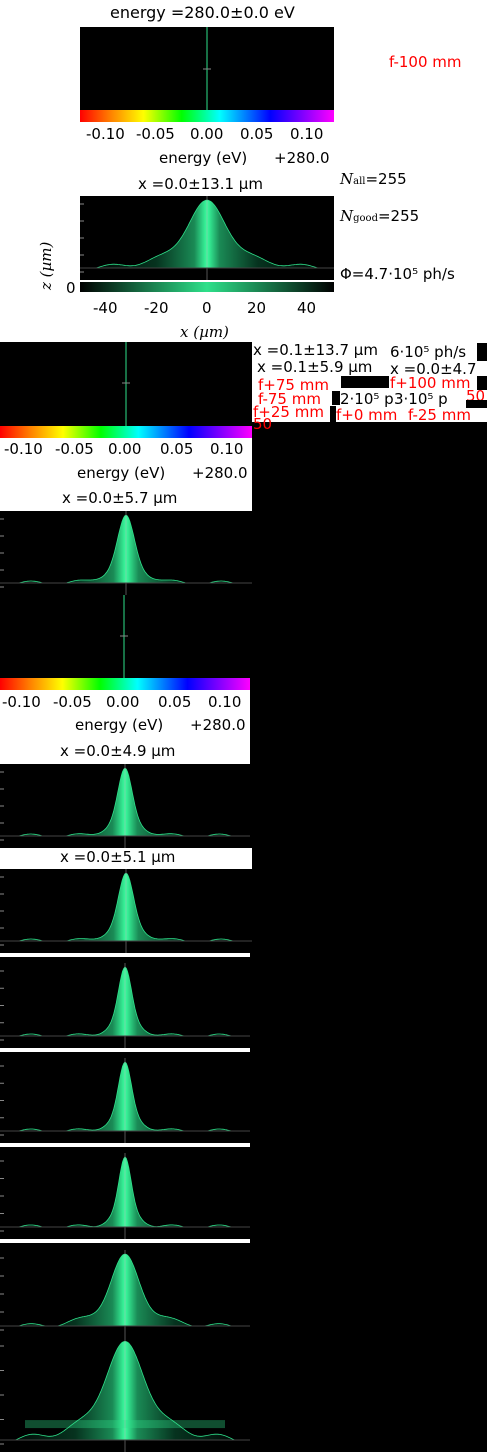 The height and width of the screenshot is (1452, 487). What do you see at coordinates (288, 412) in the screenshot?
I see `overlay-focus: f+25 mm` at bounding box center [288, 412].